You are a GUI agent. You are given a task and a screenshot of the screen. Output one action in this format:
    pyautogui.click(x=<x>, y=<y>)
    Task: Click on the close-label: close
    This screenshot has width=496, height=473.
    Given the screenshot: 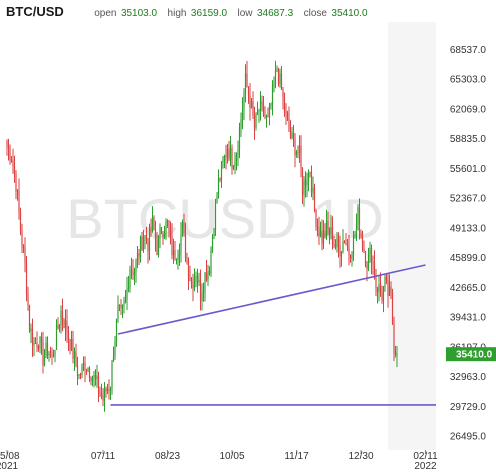 What is the action you would take?
    pyautogui.click(x=315, y=13)
    